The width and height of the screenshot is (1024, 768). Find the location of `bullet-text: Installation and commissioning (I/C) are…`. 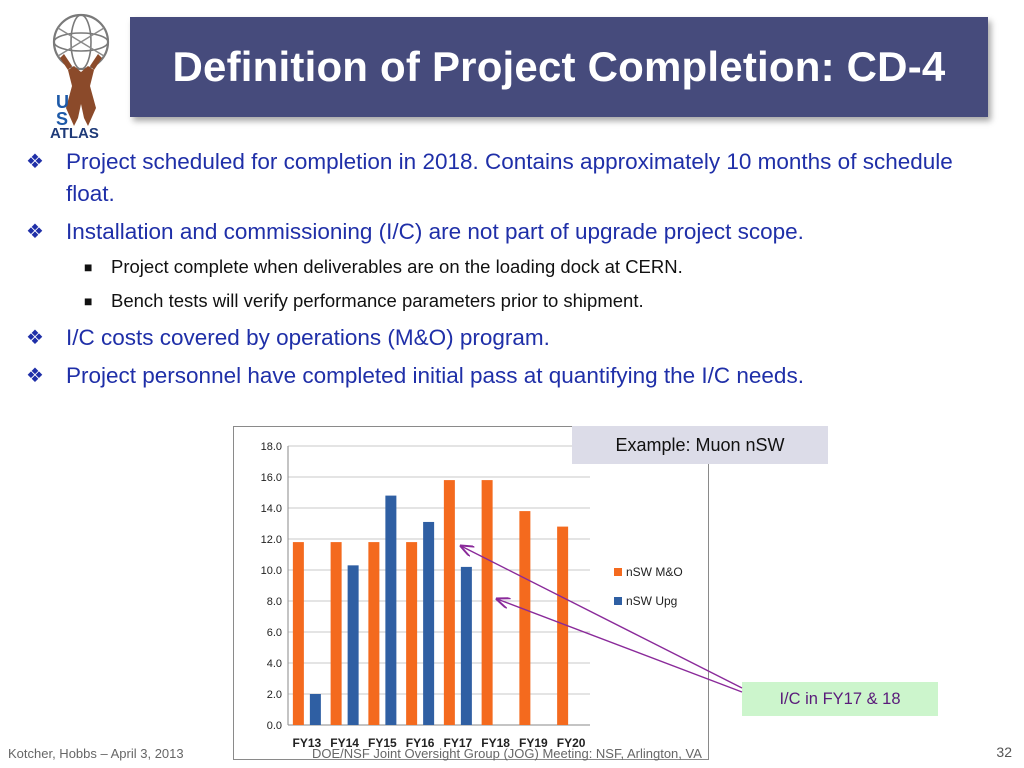

bullet-text: Installation and commissioning (I/C) are… is located at coordinates (435, 231).